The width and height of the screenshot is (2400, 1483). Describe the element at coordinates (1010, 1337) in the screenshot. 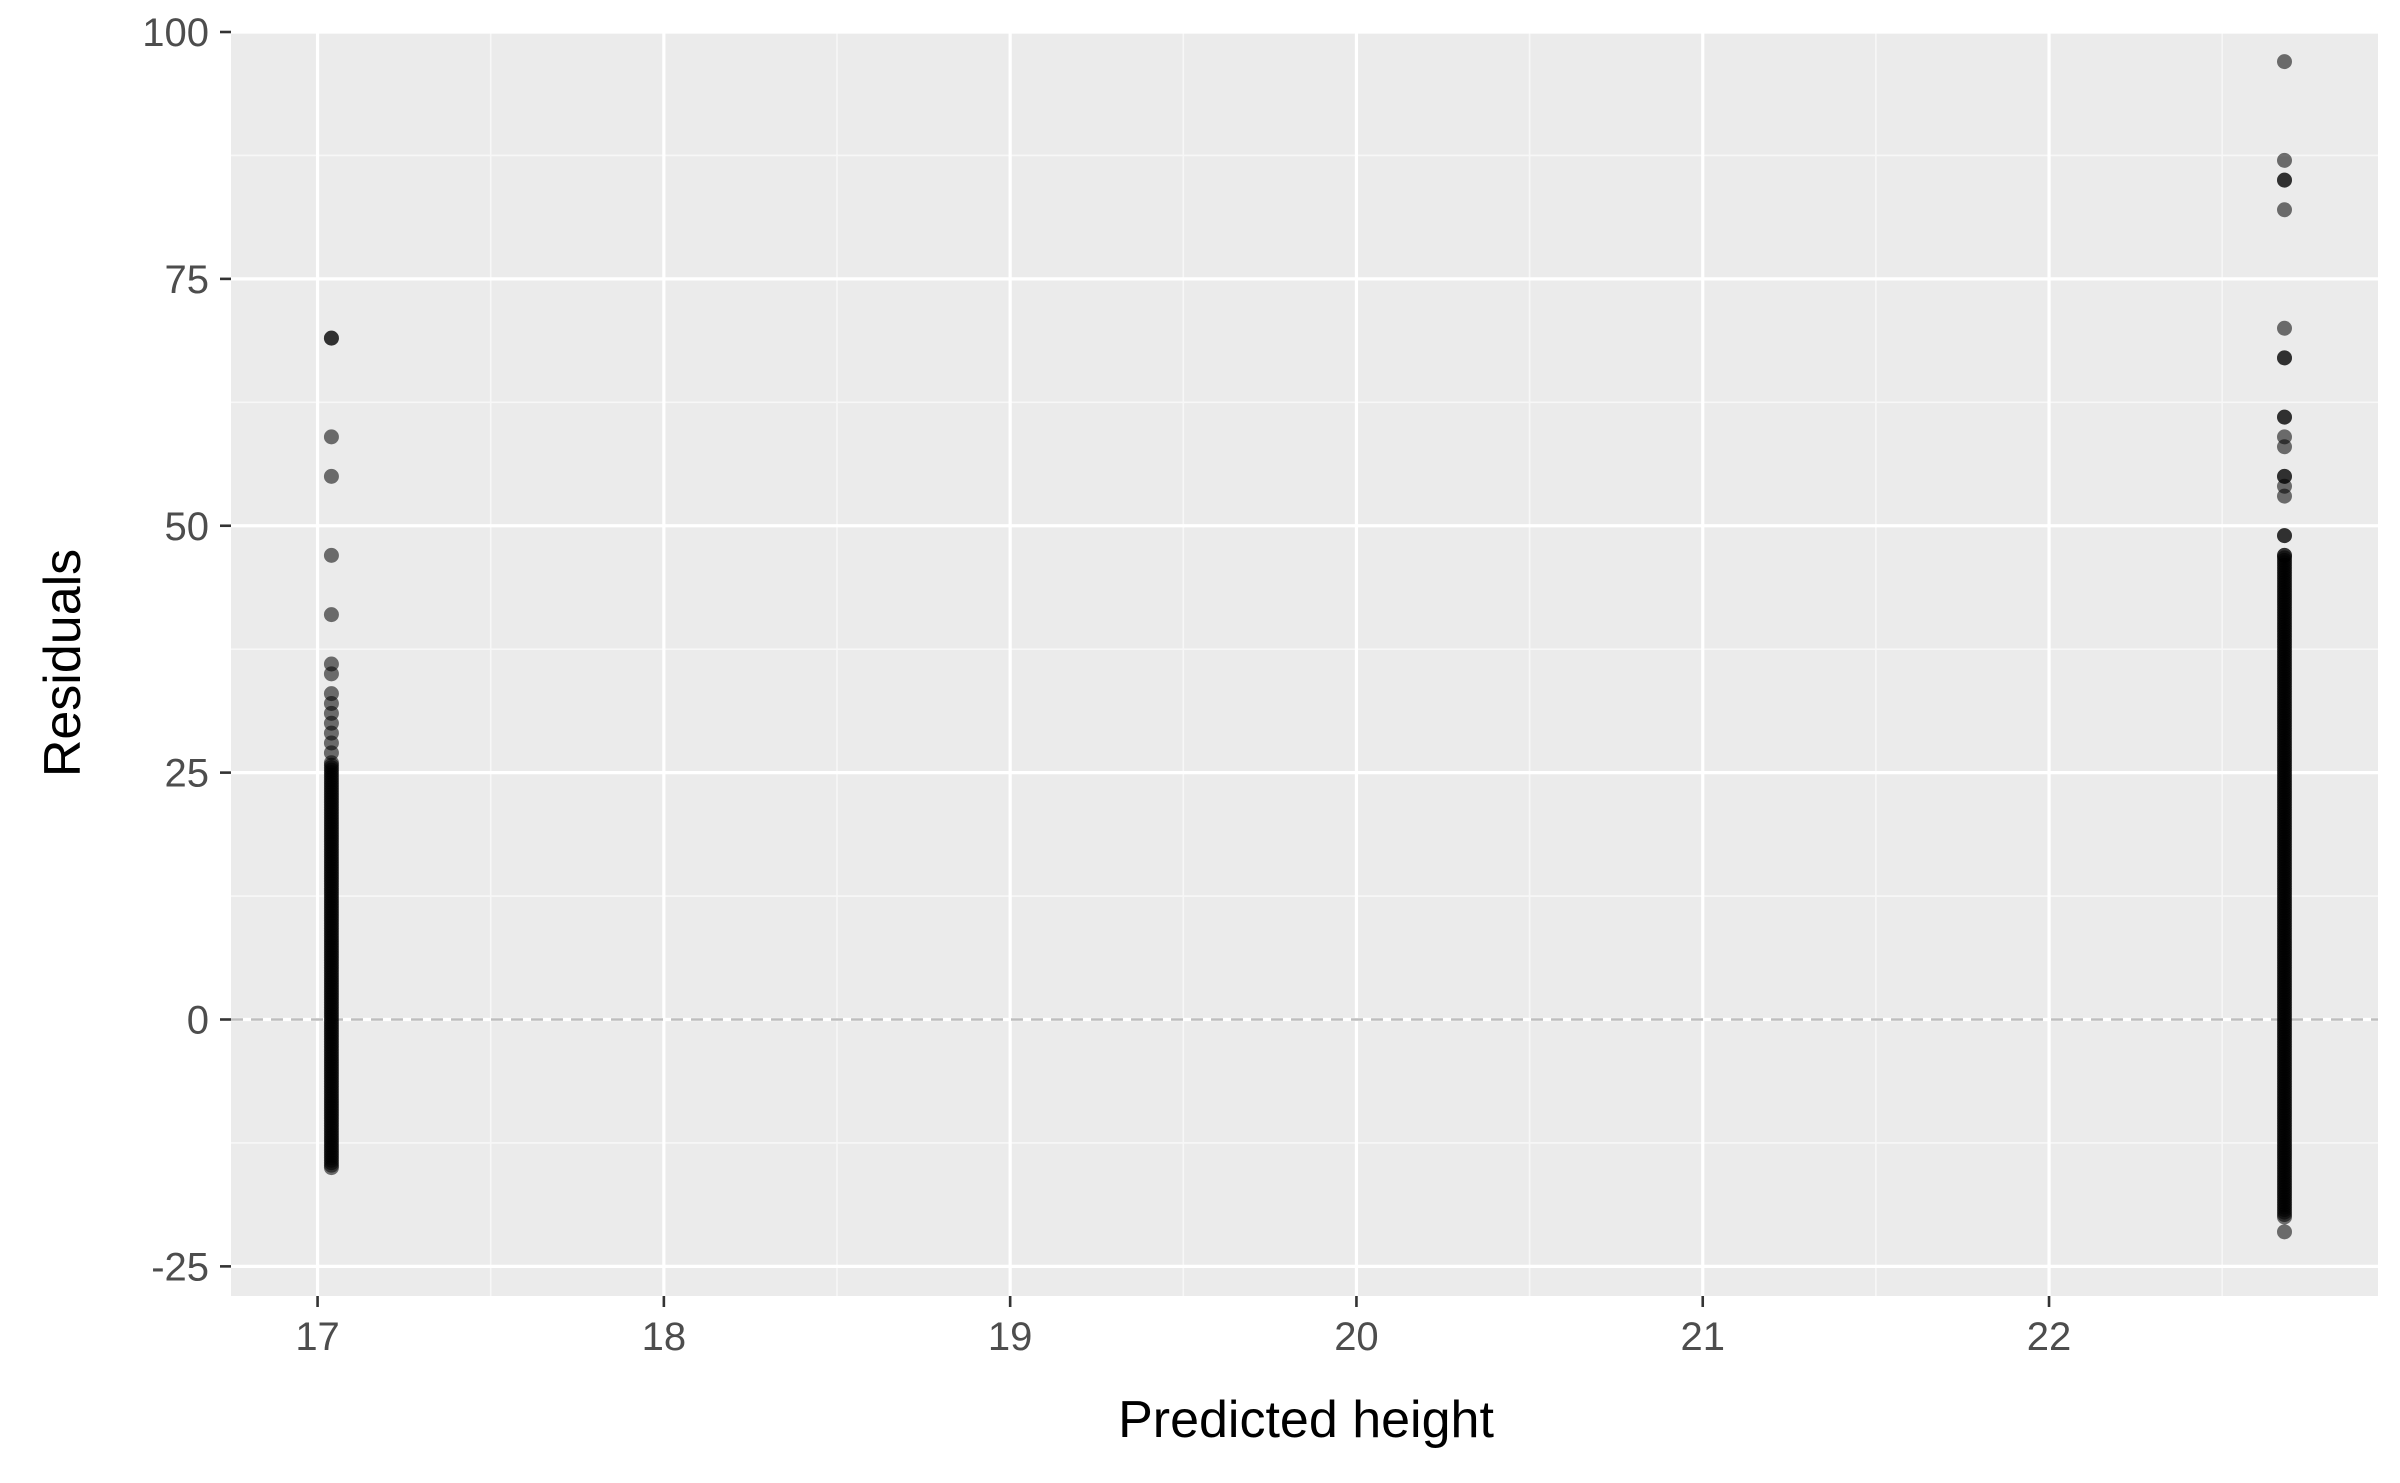

I see `x-tick-label: 19` at that location.